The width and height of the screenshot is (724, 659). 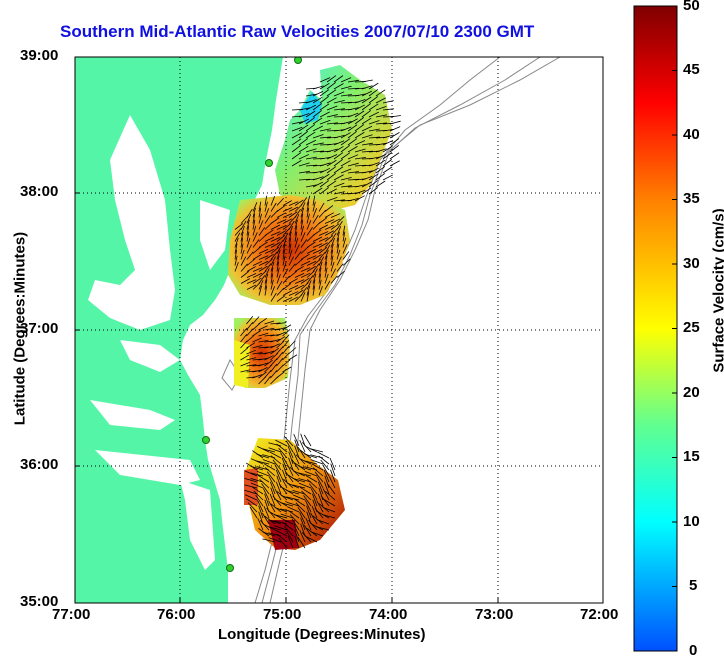 I want to click on y-tick-label: 39:00, so click(x=39, y=55).